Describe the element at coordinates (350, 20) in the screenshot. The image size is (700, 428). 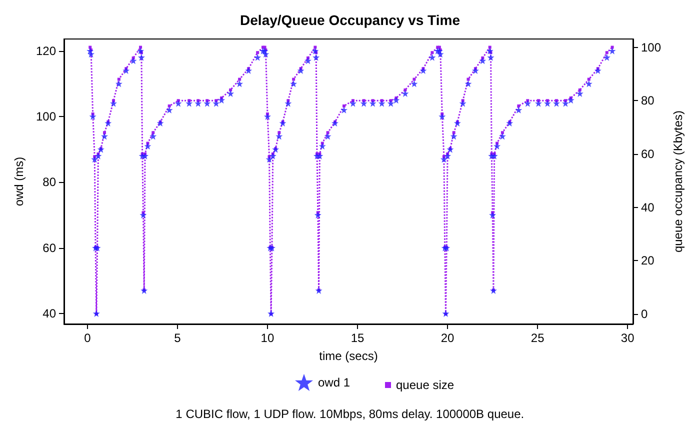
I see `chart-title: Delay/Queue Occupancy vs Time` at that location.